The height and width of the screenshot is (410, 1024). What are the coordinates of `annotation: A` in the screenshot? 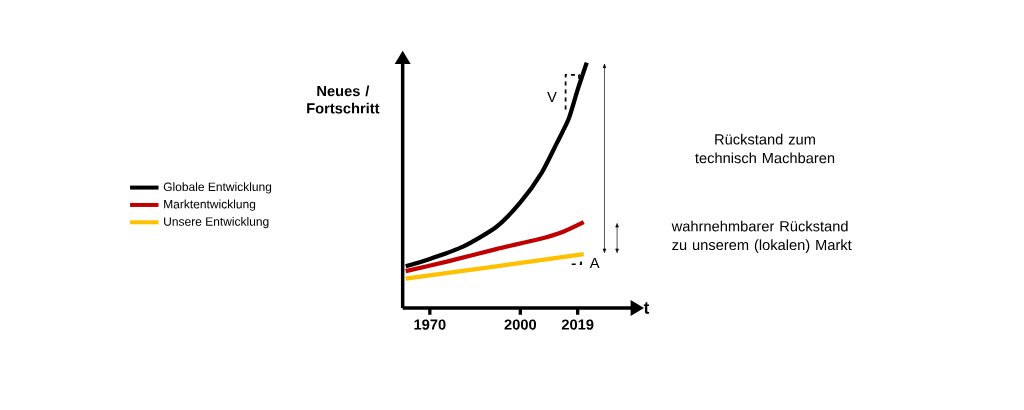 It's located at (594, 262).